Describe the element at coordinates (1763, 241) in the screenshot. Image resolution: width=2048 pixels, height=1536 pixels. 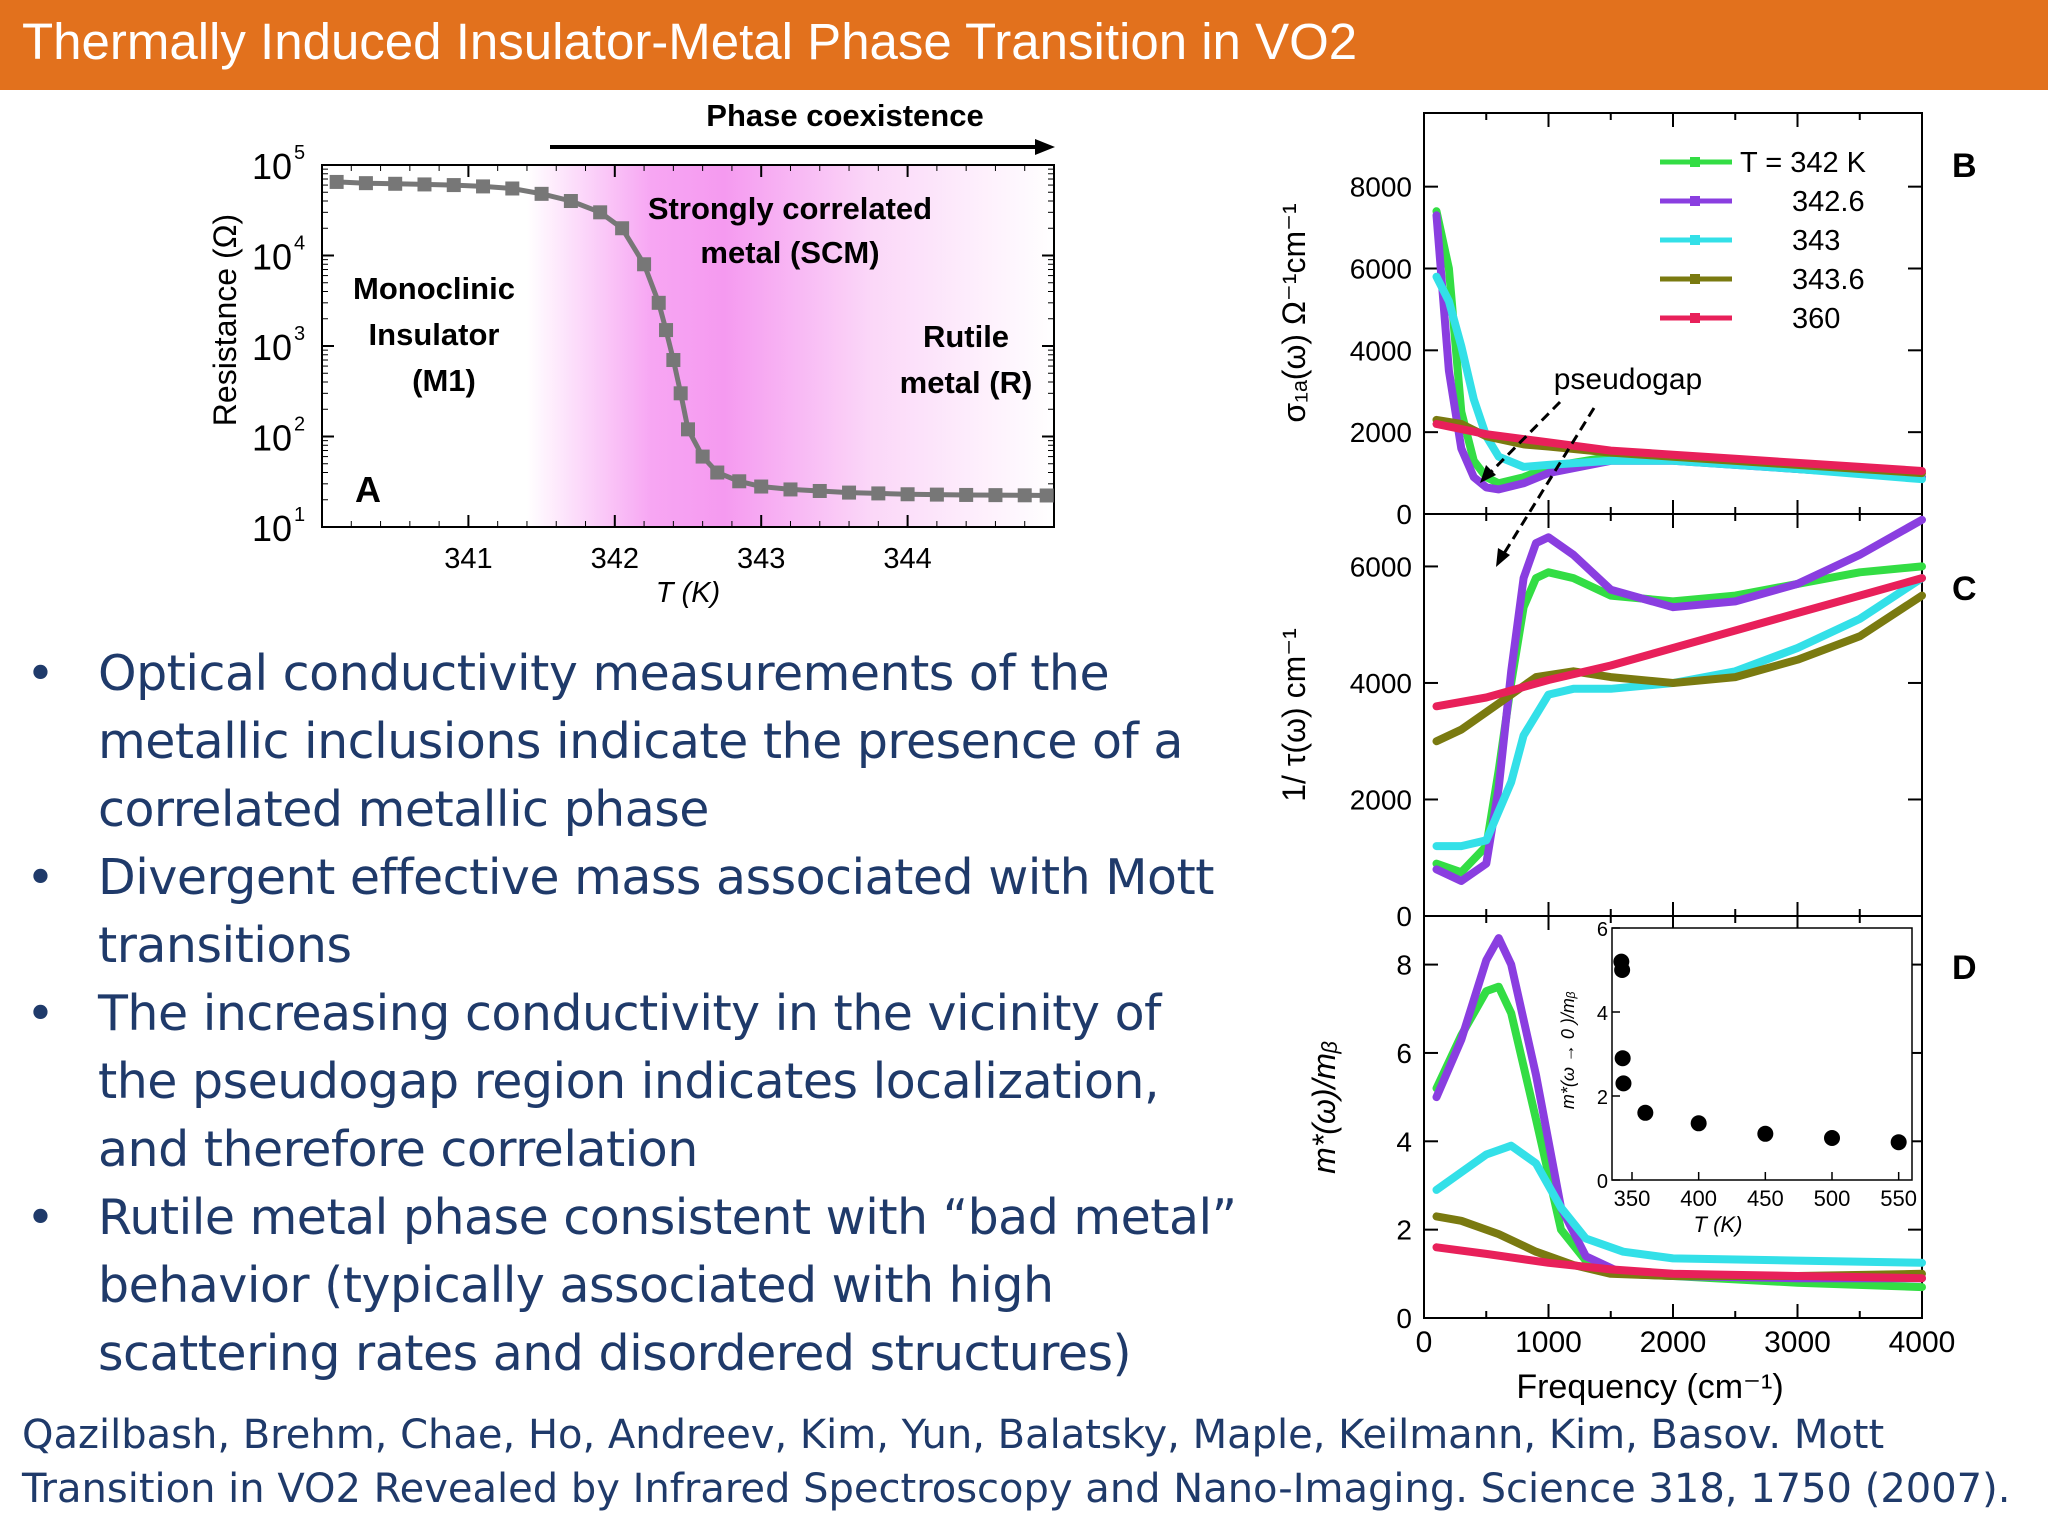
I see `legend: T = 342 K 342.6 343 343.6 360` at that location.